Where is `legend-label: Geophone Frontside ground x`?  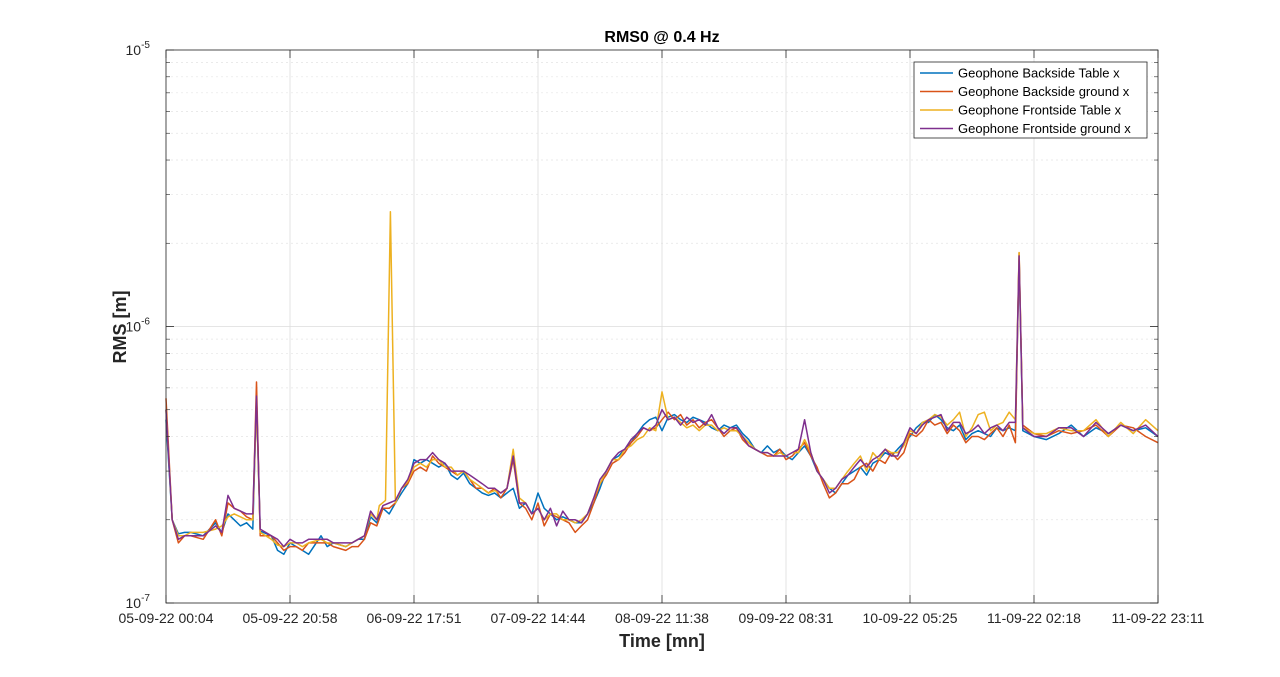 legend-label: Geophone Frontside ground x is located at coordinates (1044, 128).